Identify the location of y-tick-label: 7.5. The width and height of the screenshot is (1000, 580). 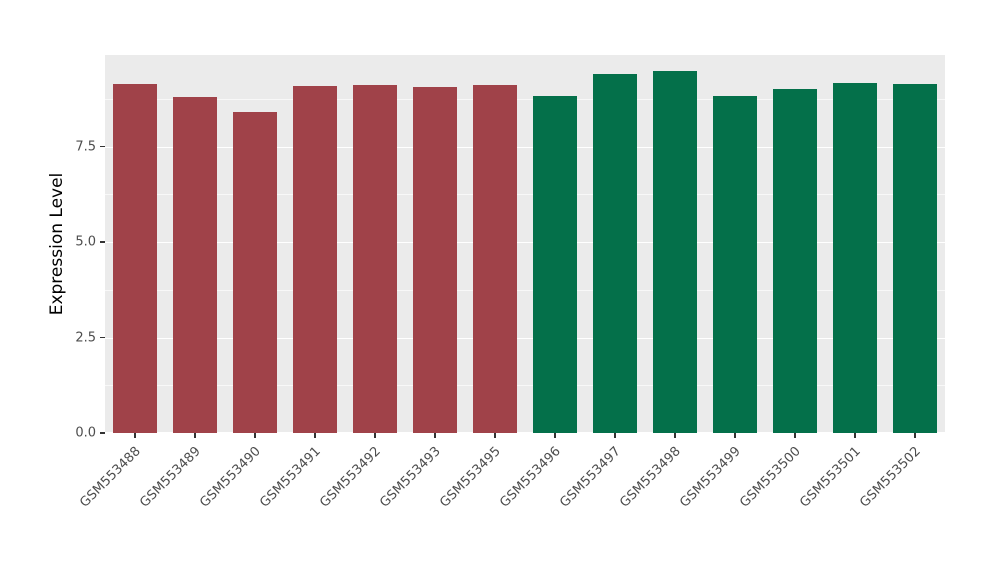
(85, 147).